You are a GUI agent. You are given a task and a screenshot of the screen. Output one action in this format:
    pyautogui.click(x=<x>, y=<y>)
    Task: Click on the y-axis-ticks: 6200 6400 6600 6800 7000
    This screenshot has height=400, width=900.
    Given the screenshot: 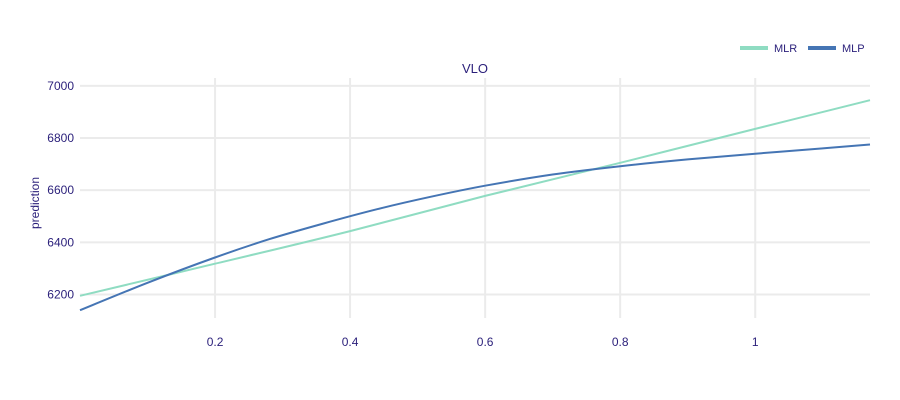 What is the action you would take?
    pyautogui.click(x=60, y=190)
    